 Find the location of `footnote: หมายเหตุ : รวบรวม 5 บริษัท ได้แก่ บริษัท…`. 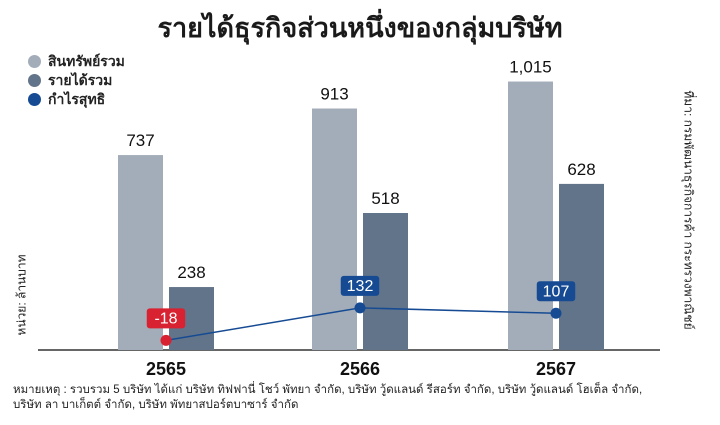

footnote: หมายเหตุ : รวบรวม 5 บริษัท ได้แก่ บริษัท… is located at coordinates (363, 398).